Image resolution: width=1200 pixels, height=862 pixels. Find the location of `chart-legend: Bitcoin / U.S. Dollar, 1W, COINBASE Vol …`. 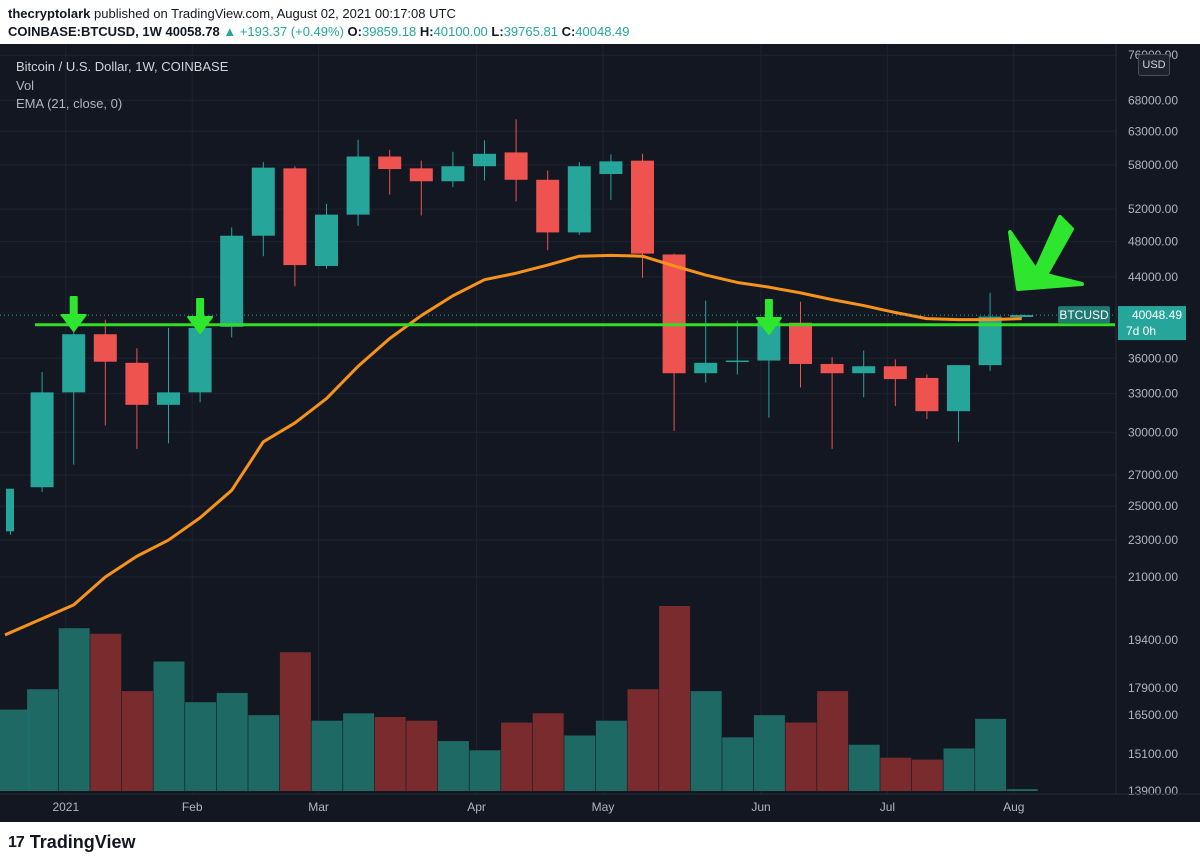

chart-legend: Bitcoin / U.S. Dollar, 1W, COINBASE Vol … is located at coordinates (122, 86).